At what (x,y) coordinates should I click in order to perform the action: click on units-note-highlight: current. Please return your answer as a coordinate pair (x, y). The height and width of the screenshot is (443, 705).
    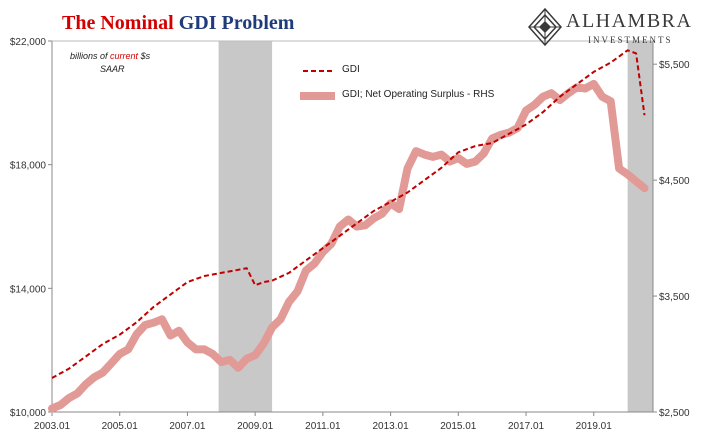
    Looking at the image, I should click on (124, 56).